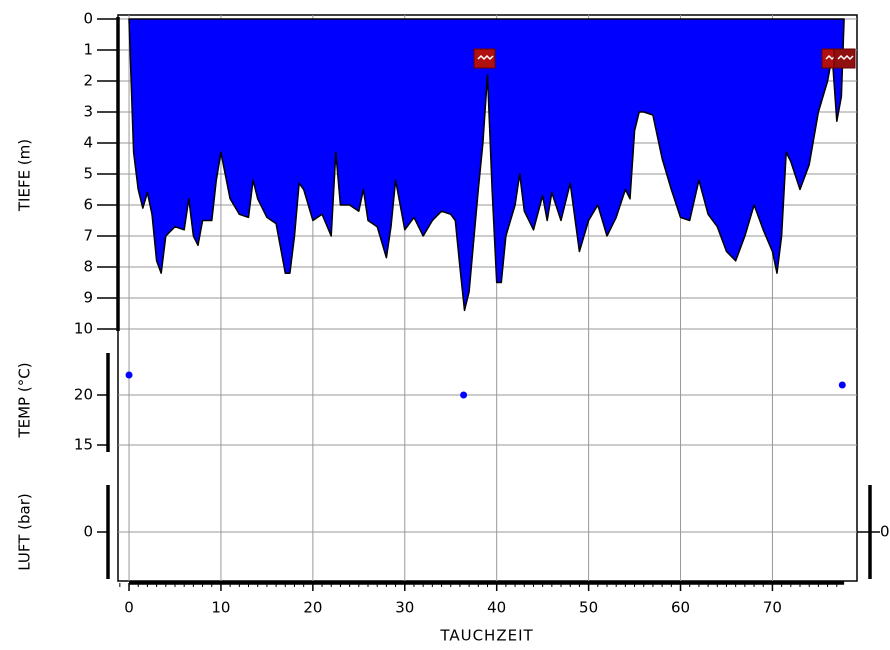  Describe the element at coordinates (88, 298) in the screenshot. I see `y-tick-label: 9` at that location.